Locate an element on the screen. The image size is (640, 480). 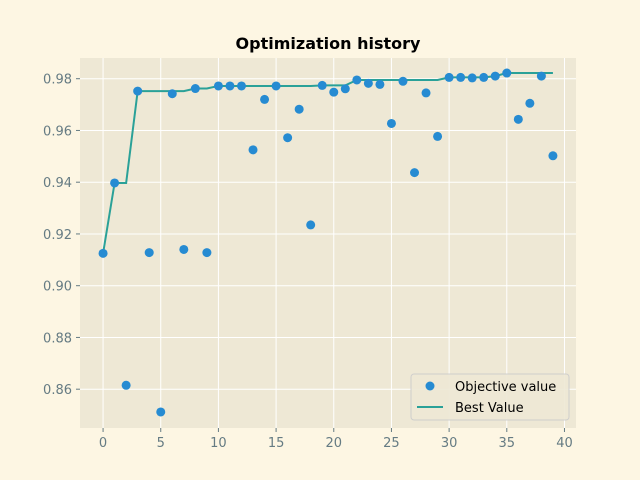
legend-label-objective-value: Objective value is located at coordinates (505, 387).